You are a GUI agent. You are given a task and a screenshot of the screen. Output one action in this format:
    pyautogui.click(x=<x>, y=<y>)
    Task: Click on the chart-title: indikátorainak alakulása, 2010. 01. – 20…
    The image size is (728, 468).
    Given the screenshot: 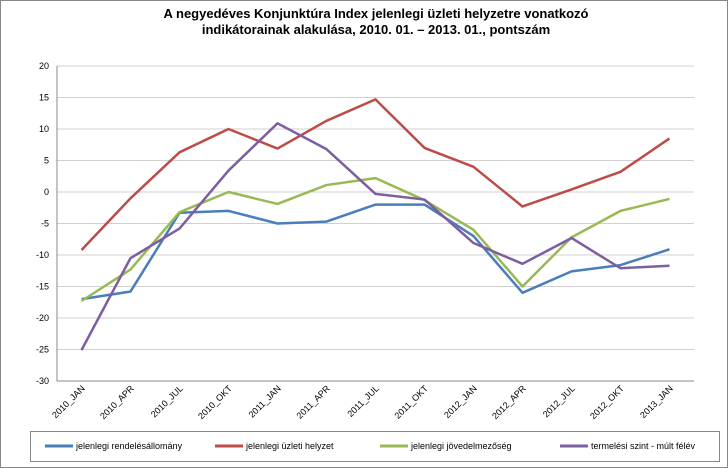 What is the action you would take?
    pyautogui.click(x=376, y=29)
    